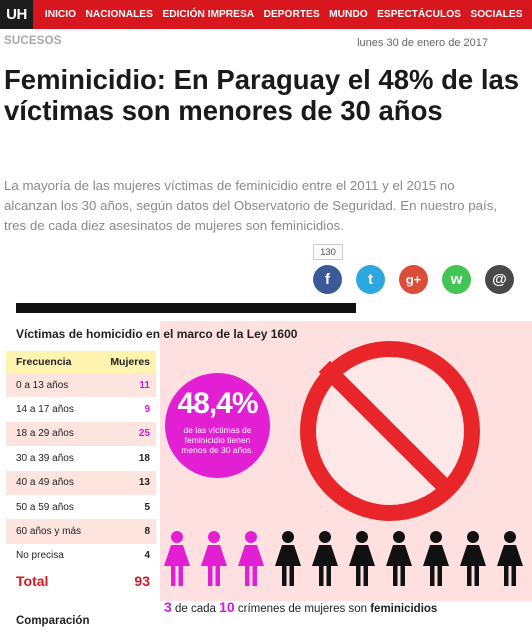  Describe the element at coordinates (404, 609) in the screenshot. I see `caption-bold: feminicidios` at that location.